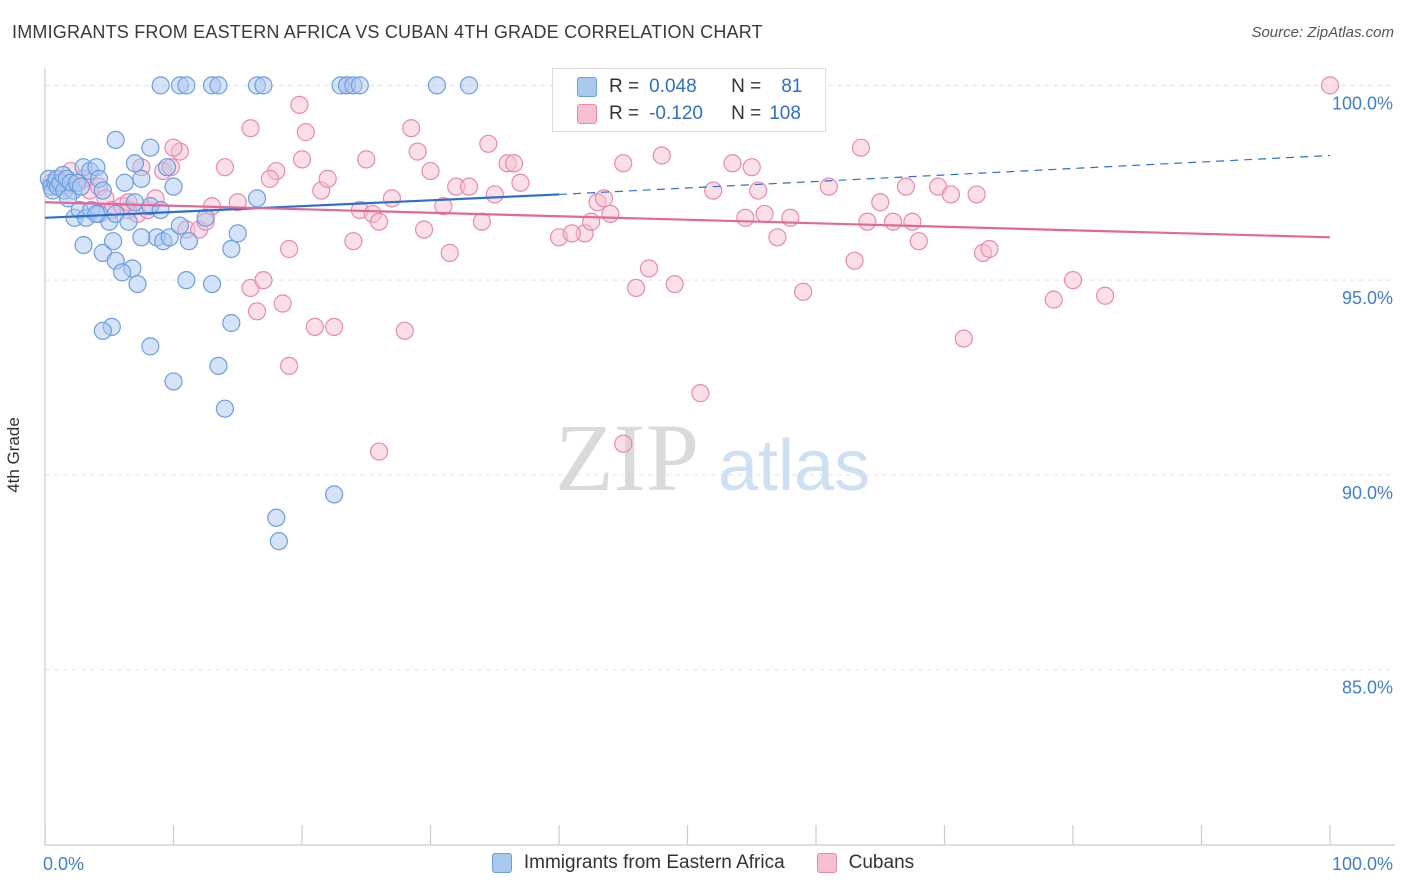 Image resolution: width=1406 pixels, height=892 pixels. Describe the element at coordinates (944, 175) in the screenshot. I see `eastern-africa-trend-extension` at that location.